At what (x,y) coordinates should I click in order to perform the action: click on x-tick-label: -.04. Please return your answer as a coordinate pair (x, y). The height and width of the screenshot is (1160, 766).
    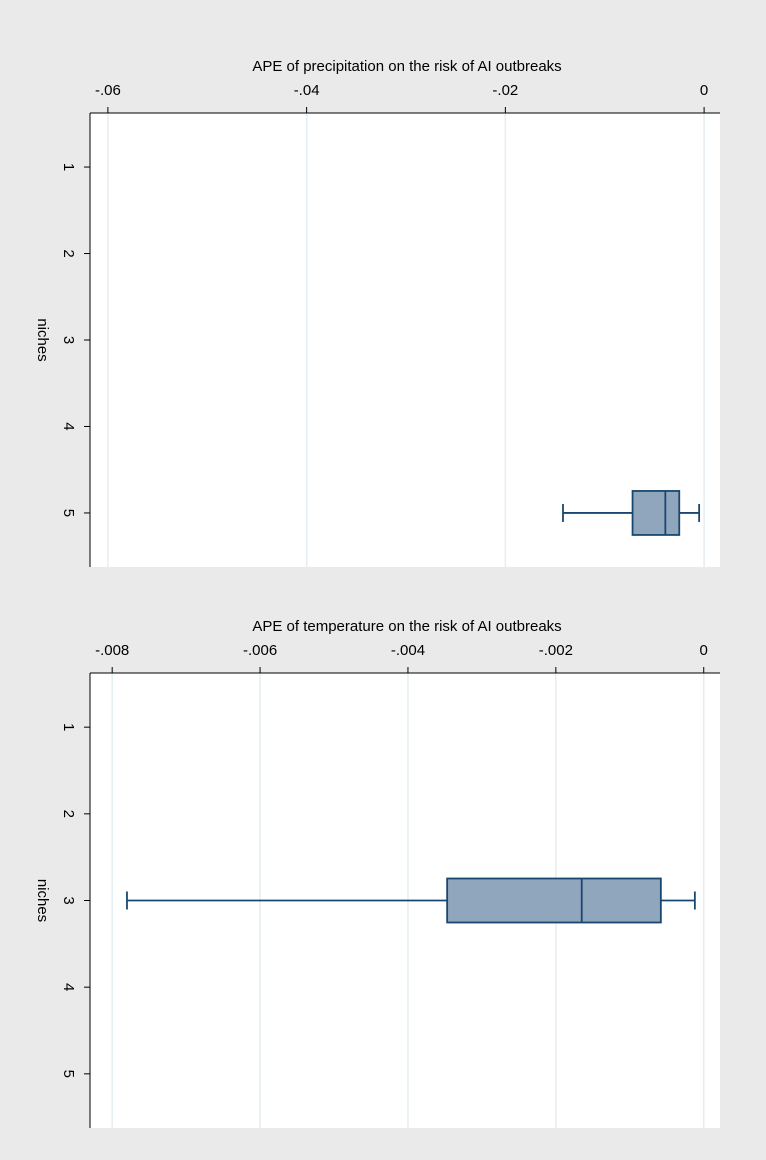
    Looking at the image, I should click on (307, 90).